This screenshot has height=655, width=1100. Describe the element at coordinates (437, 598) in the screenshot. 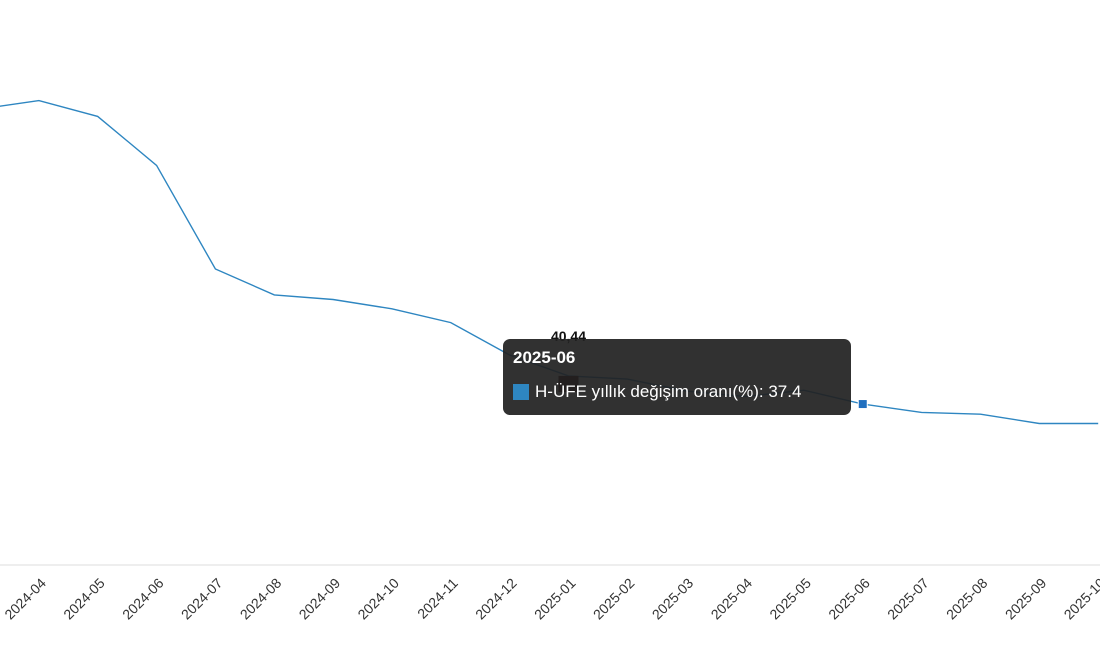

I see `x-tick-label: 2024-11` at that location.